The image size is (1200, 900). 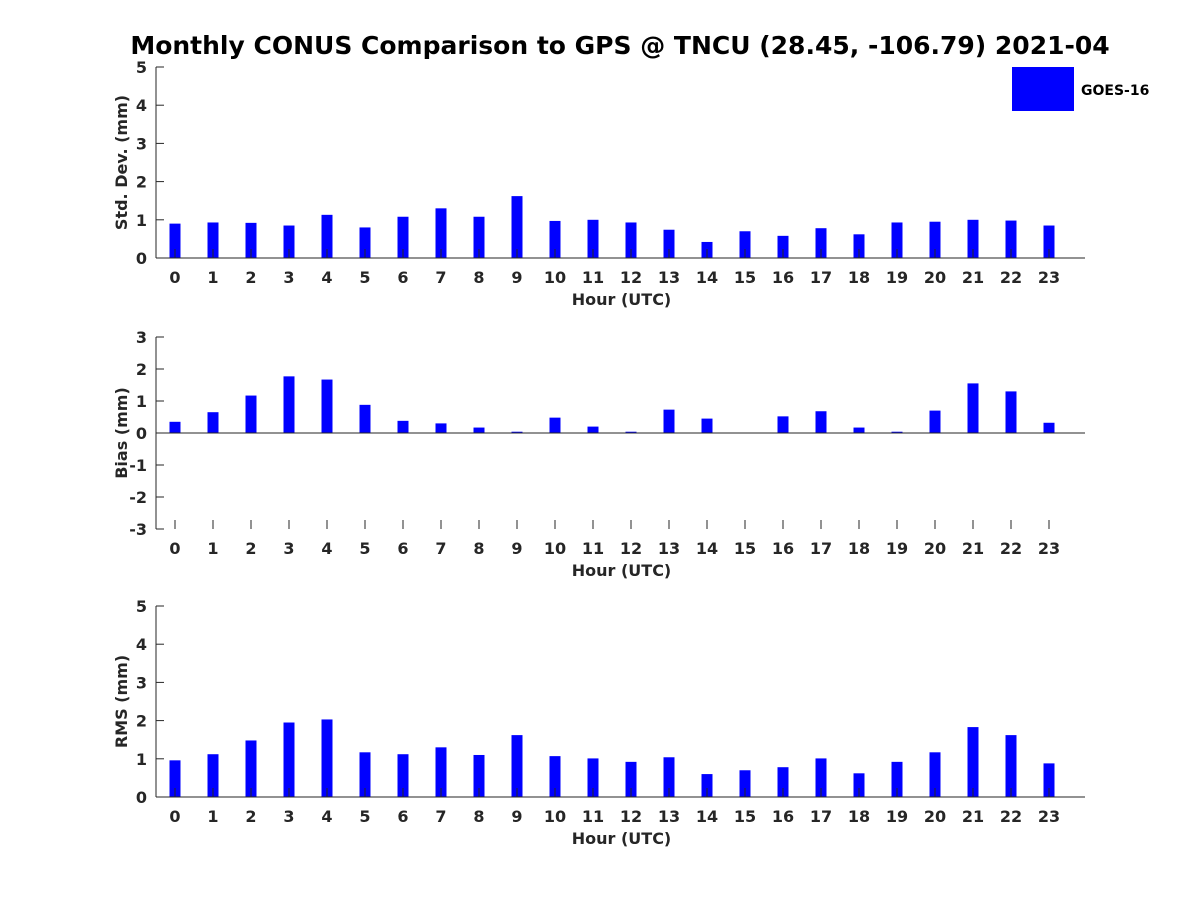 I want to click on legend-entry: GOES-16, so click(x=1115, y=91).